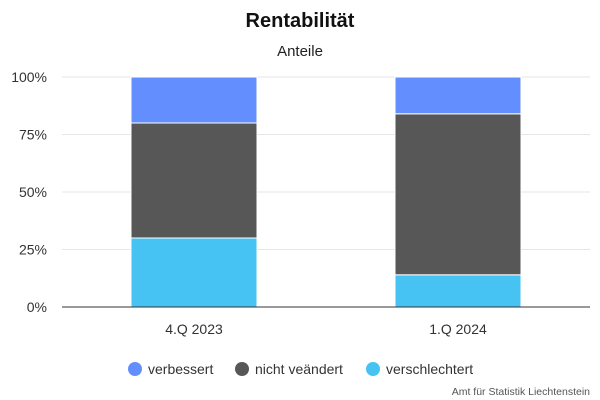 The width and height of the screenshot is (600, 400). What do you see at coordinates (33, 135) in the screenshot?
I see `y-tick-label-75: 75%` at bounding box center [33, 135].